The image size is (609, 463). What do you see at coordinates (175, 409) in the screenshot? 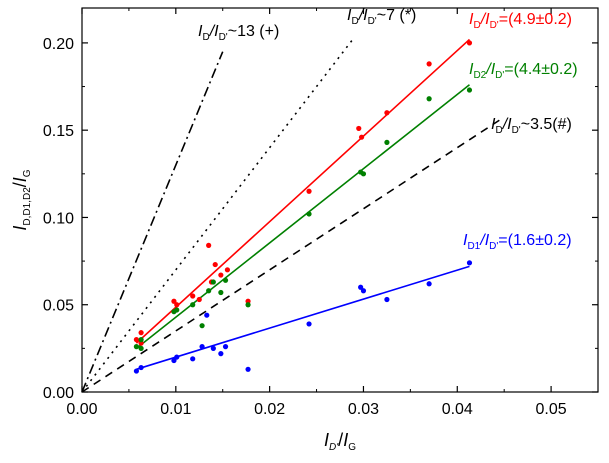
I see `x-tick-label: 0.01` at bounding box center [175, 409].